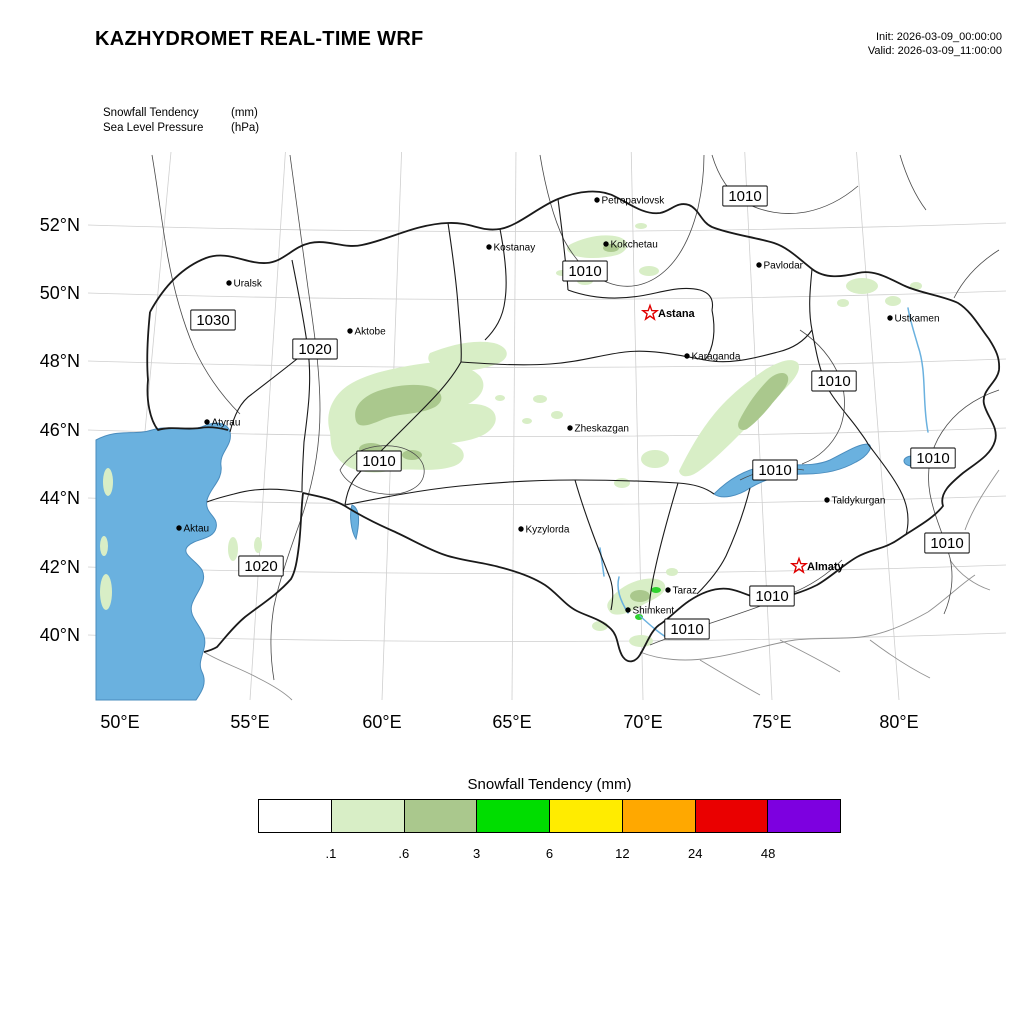 The width and height of the screenshot is (1024, 1024). Describe the element at coordinates (654, 611) in the screenshot. I see `city-label: Shimkent` at that location.